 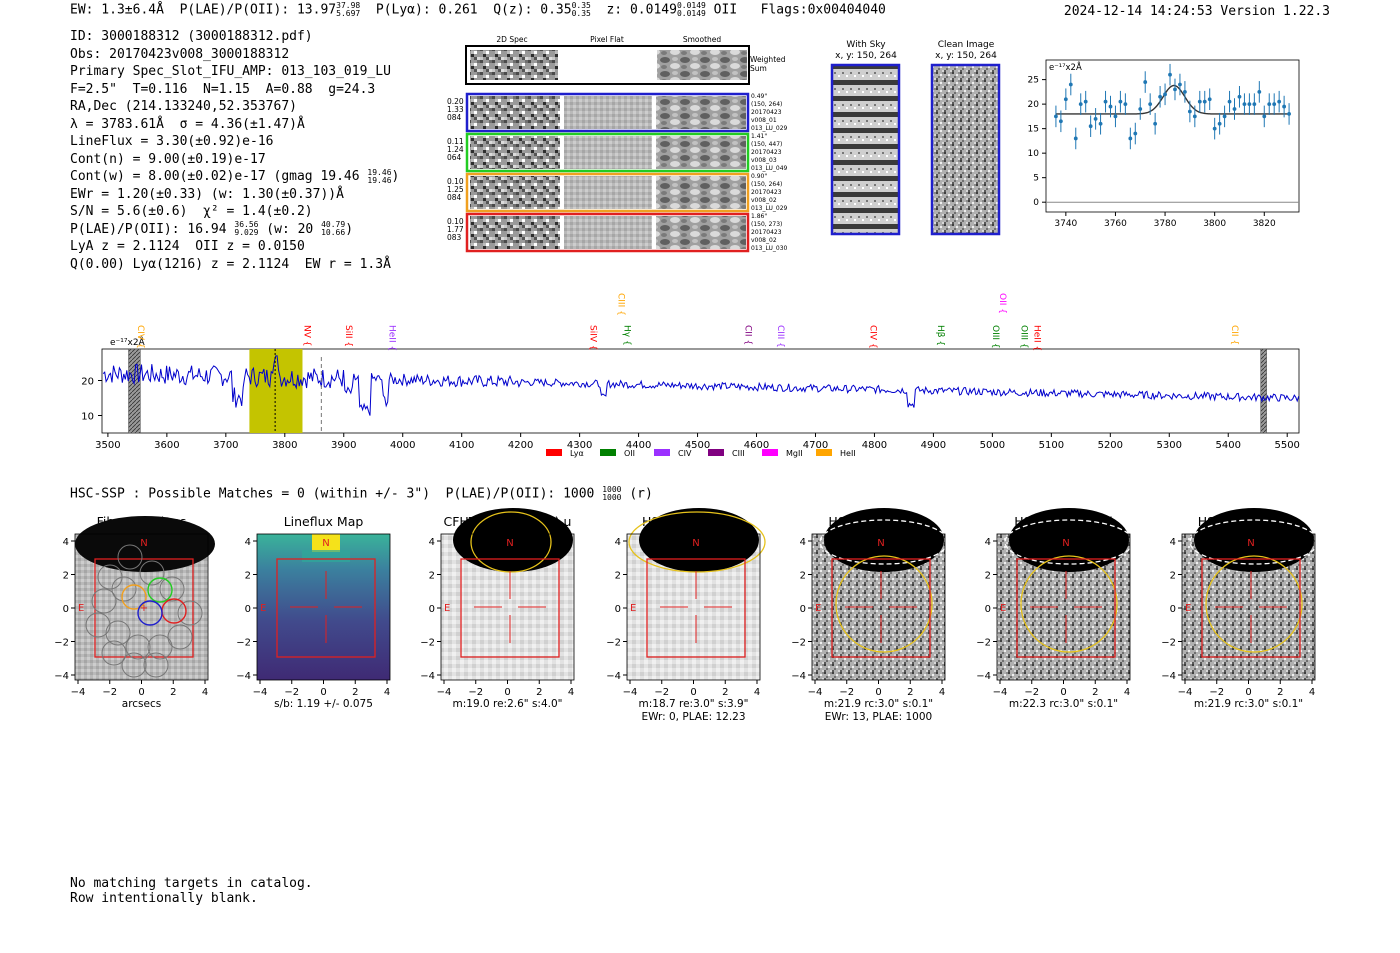 I want to click on spectrum-xtick-label: 4100, so click(x=461, y=445).